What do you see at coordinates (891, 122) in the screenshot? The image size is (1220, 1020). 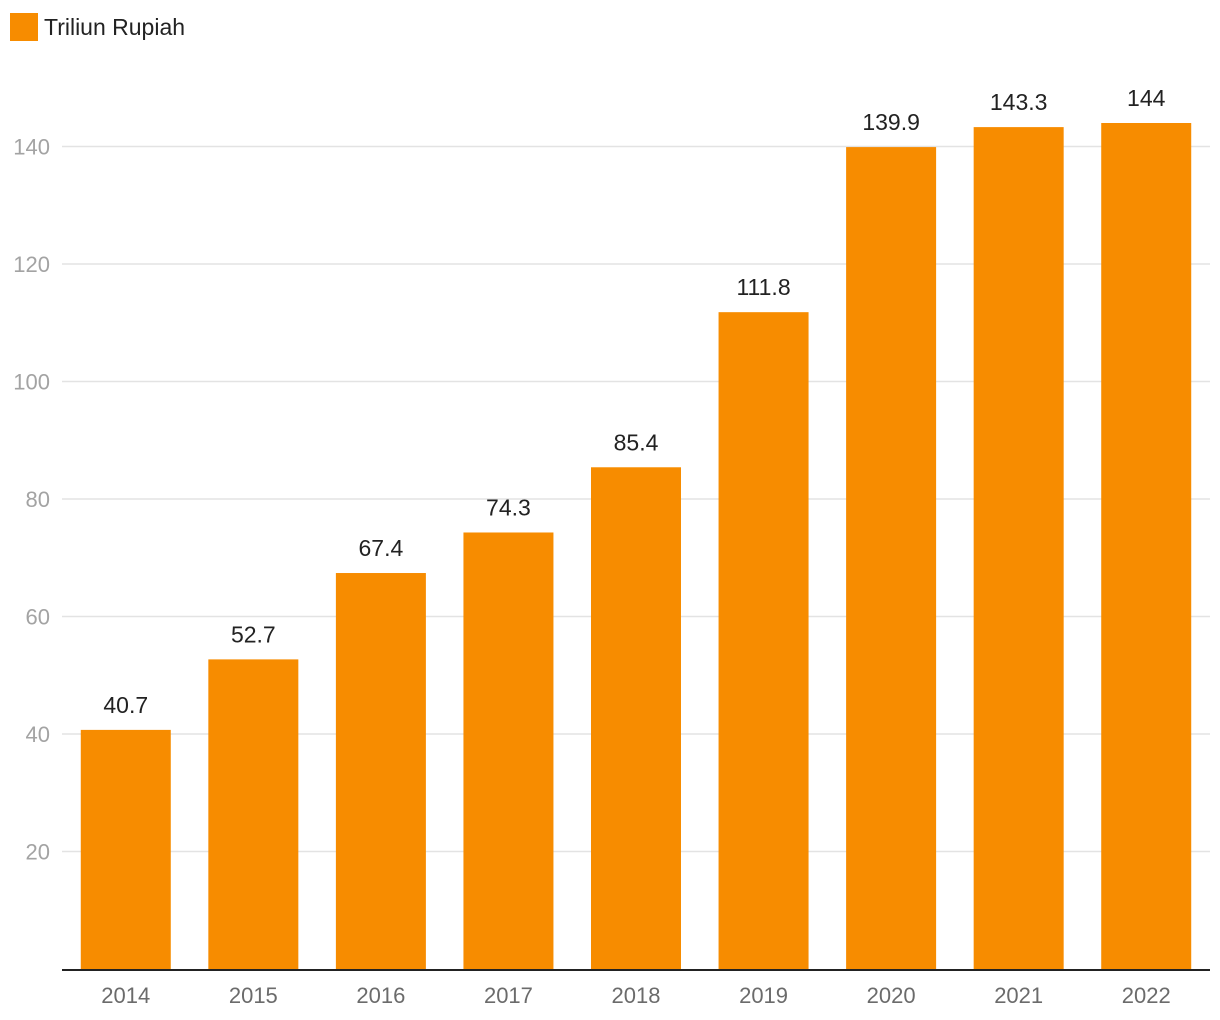 I see `data-label-2020: 139.9` at bounding box center [891, 122].